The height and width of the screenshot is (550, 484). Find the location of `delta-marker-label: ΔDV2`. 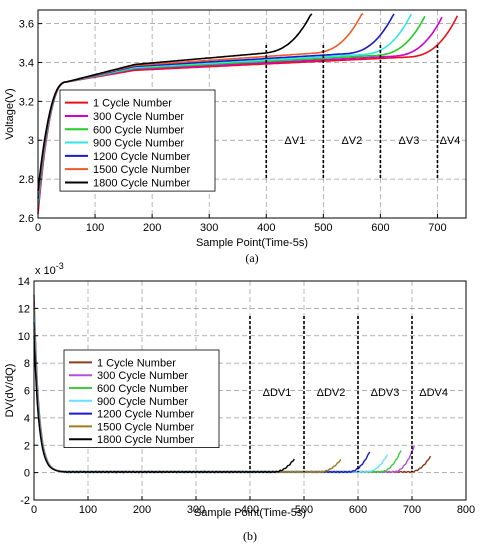

delta-marker-label: ΔDV2 is located at coordinates (331, 393).